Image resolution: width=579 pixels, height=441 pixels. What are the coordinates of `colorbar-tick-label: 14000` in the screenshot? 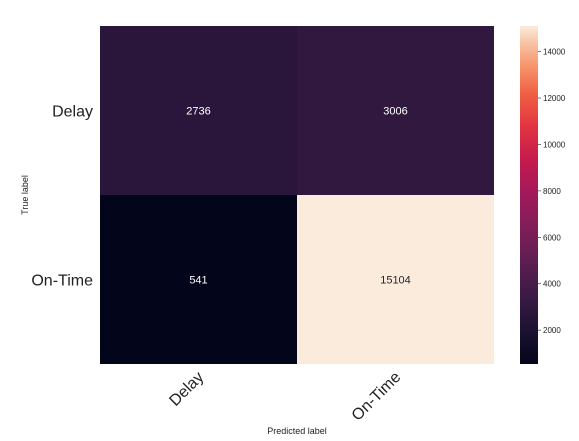 It's located at (554, 52).